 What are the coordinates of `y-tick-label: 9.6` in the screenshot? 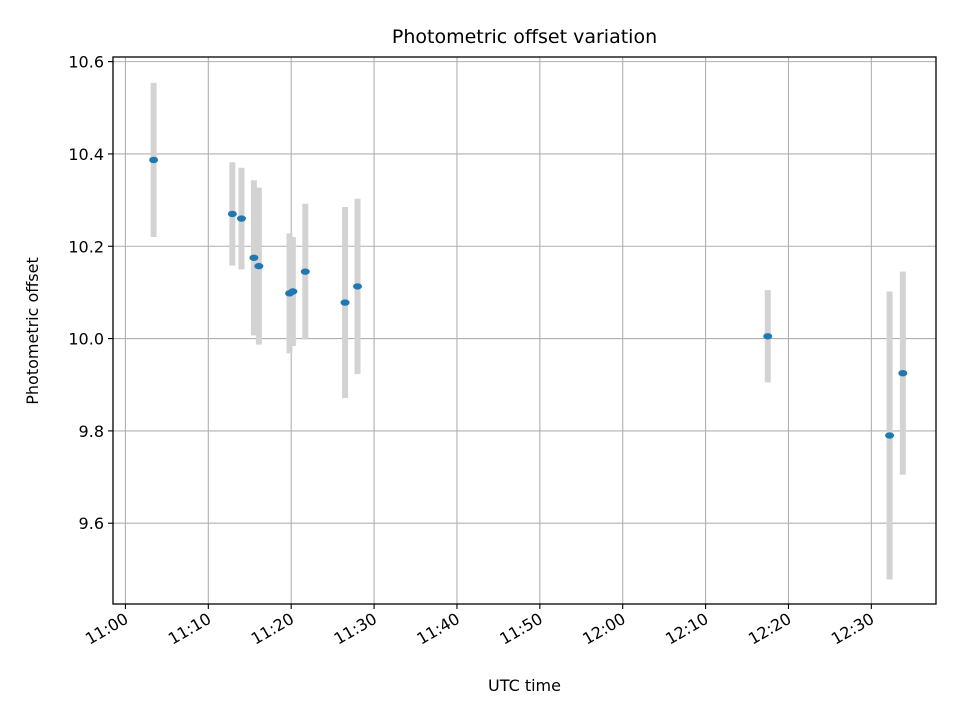 It's located at (91, 523).